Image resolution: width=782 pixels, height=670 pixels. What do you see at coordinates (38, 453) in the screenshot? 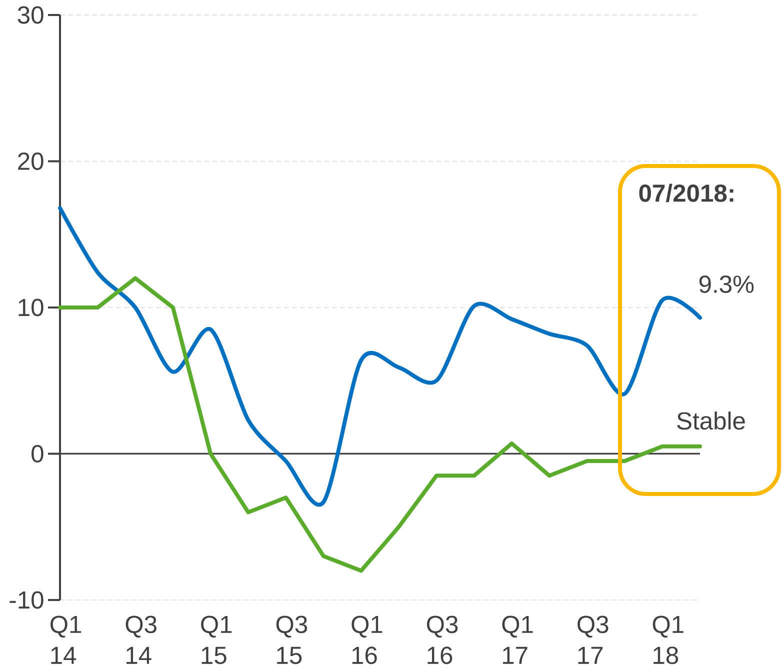
I see `y-tick-label: 0` at bounding box center [38, 453].